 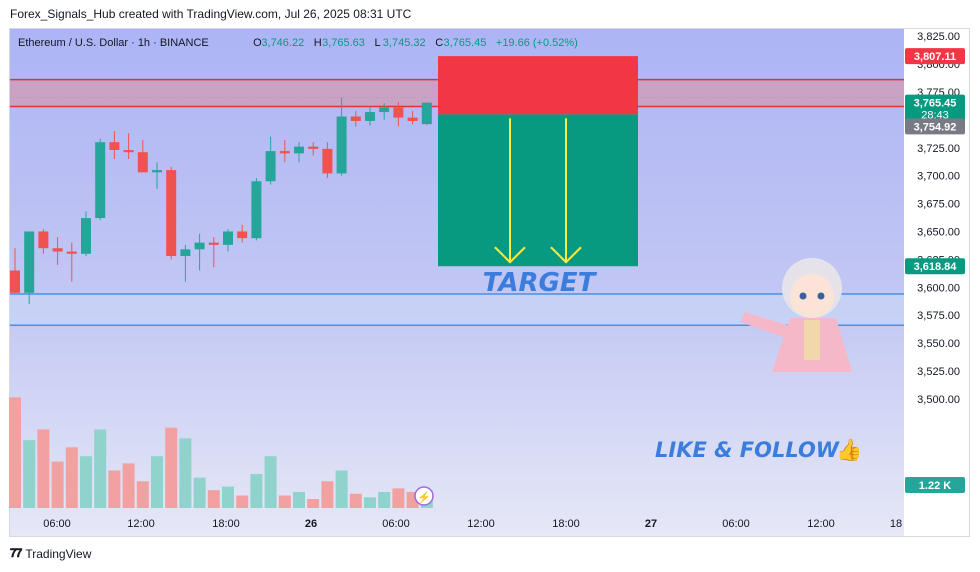 What do you see at coordinates (404, 43) in the screenshot?
I see `legend-low-value: 3,745.32` at bounding box center [404, 43].